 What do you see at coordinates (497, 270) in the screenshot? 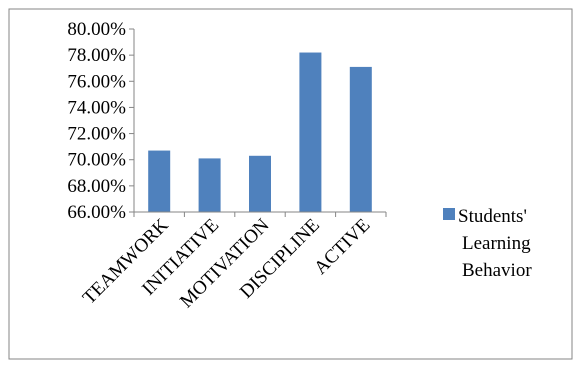
I see `legend-label-line-3: Behavior` at bounding box center [497, 270].